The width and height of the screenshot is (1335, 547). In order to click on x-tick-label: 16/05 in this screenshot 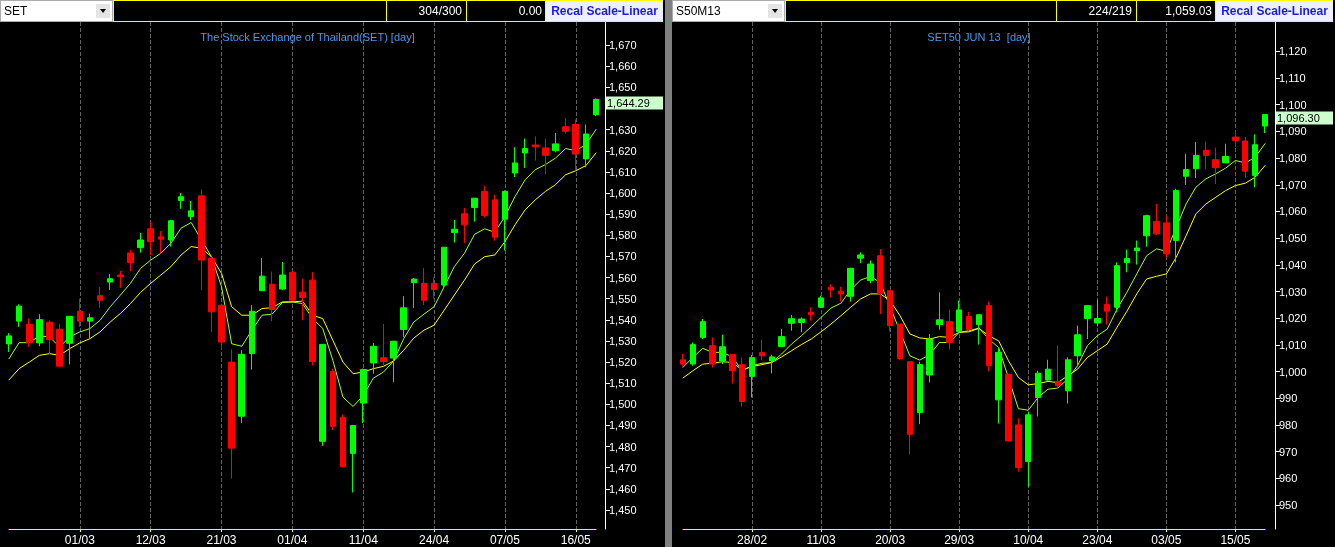, I will do `click(576, 540)`.